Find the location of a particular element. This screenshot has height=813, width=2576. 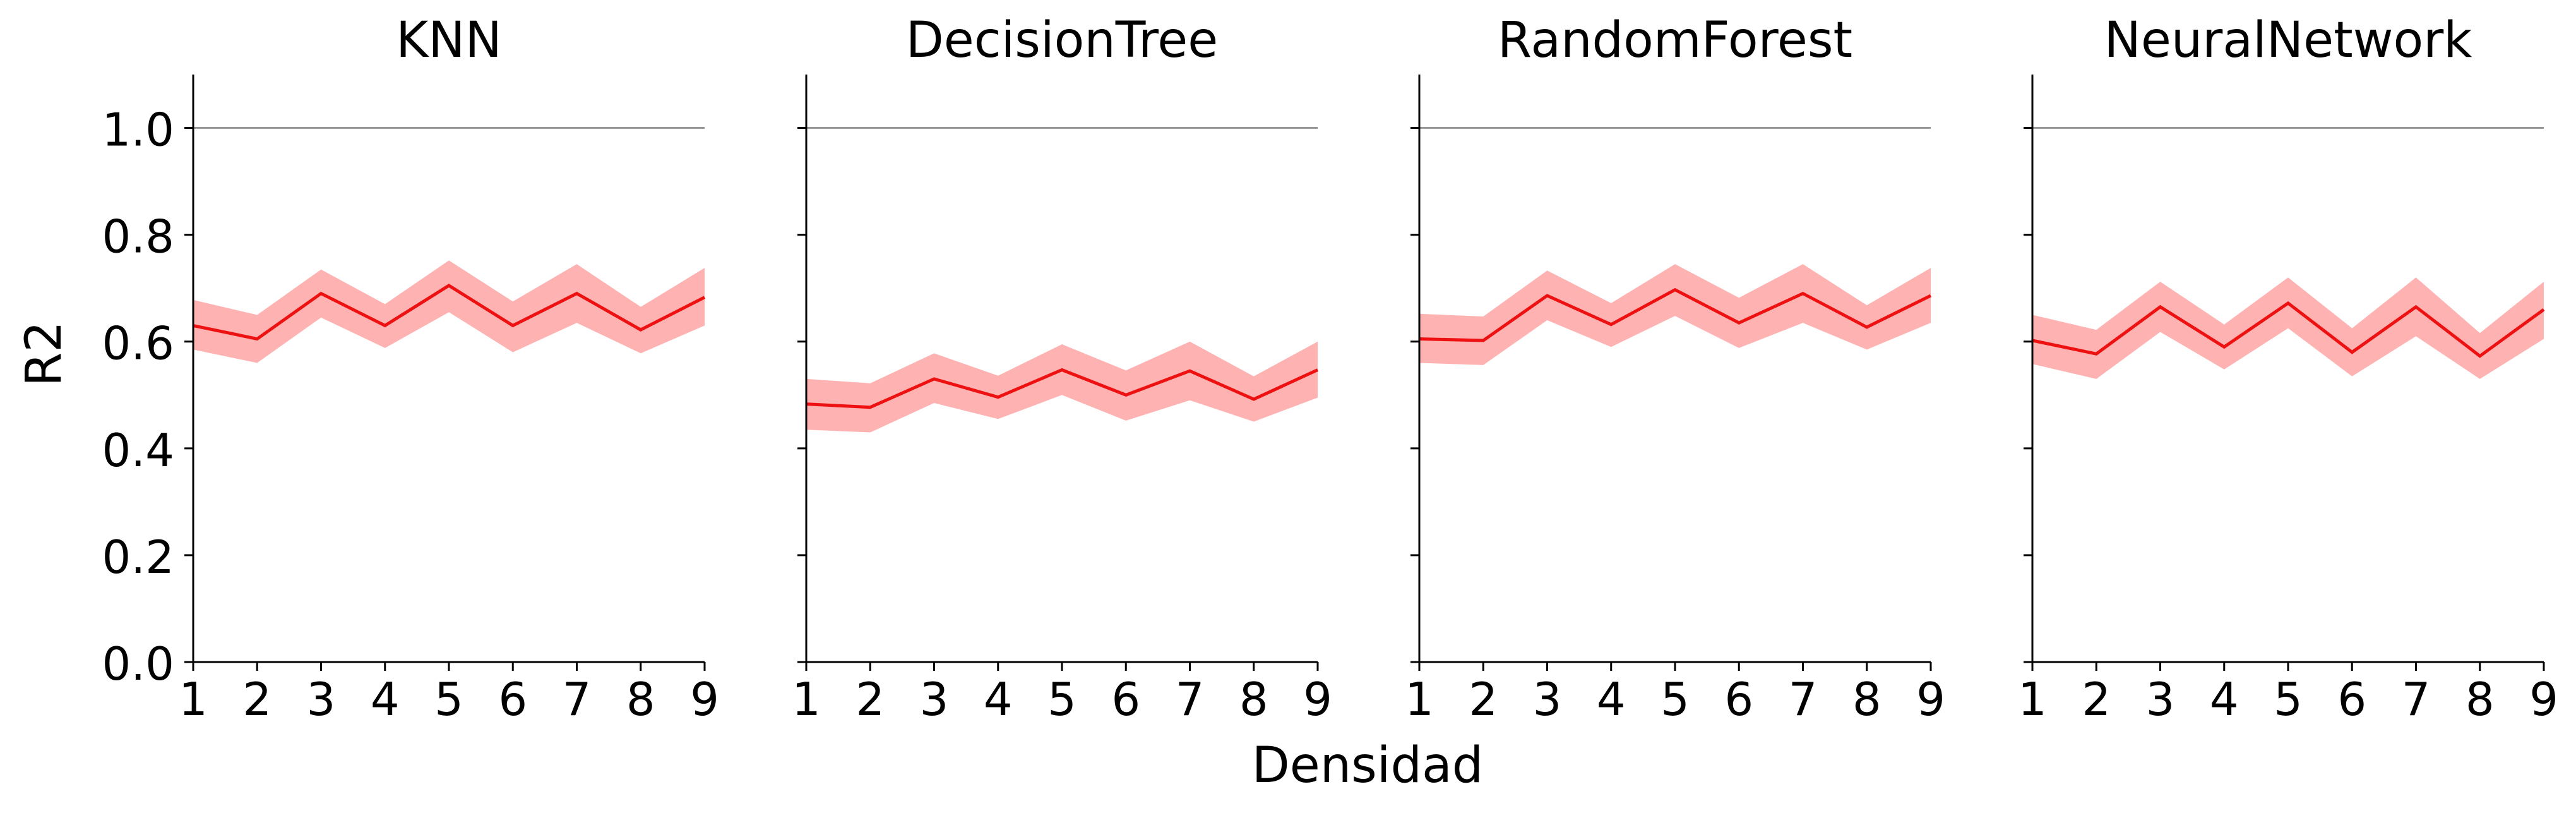

panel-title: NeuralNetwork is located at coordinates (2288, 41).